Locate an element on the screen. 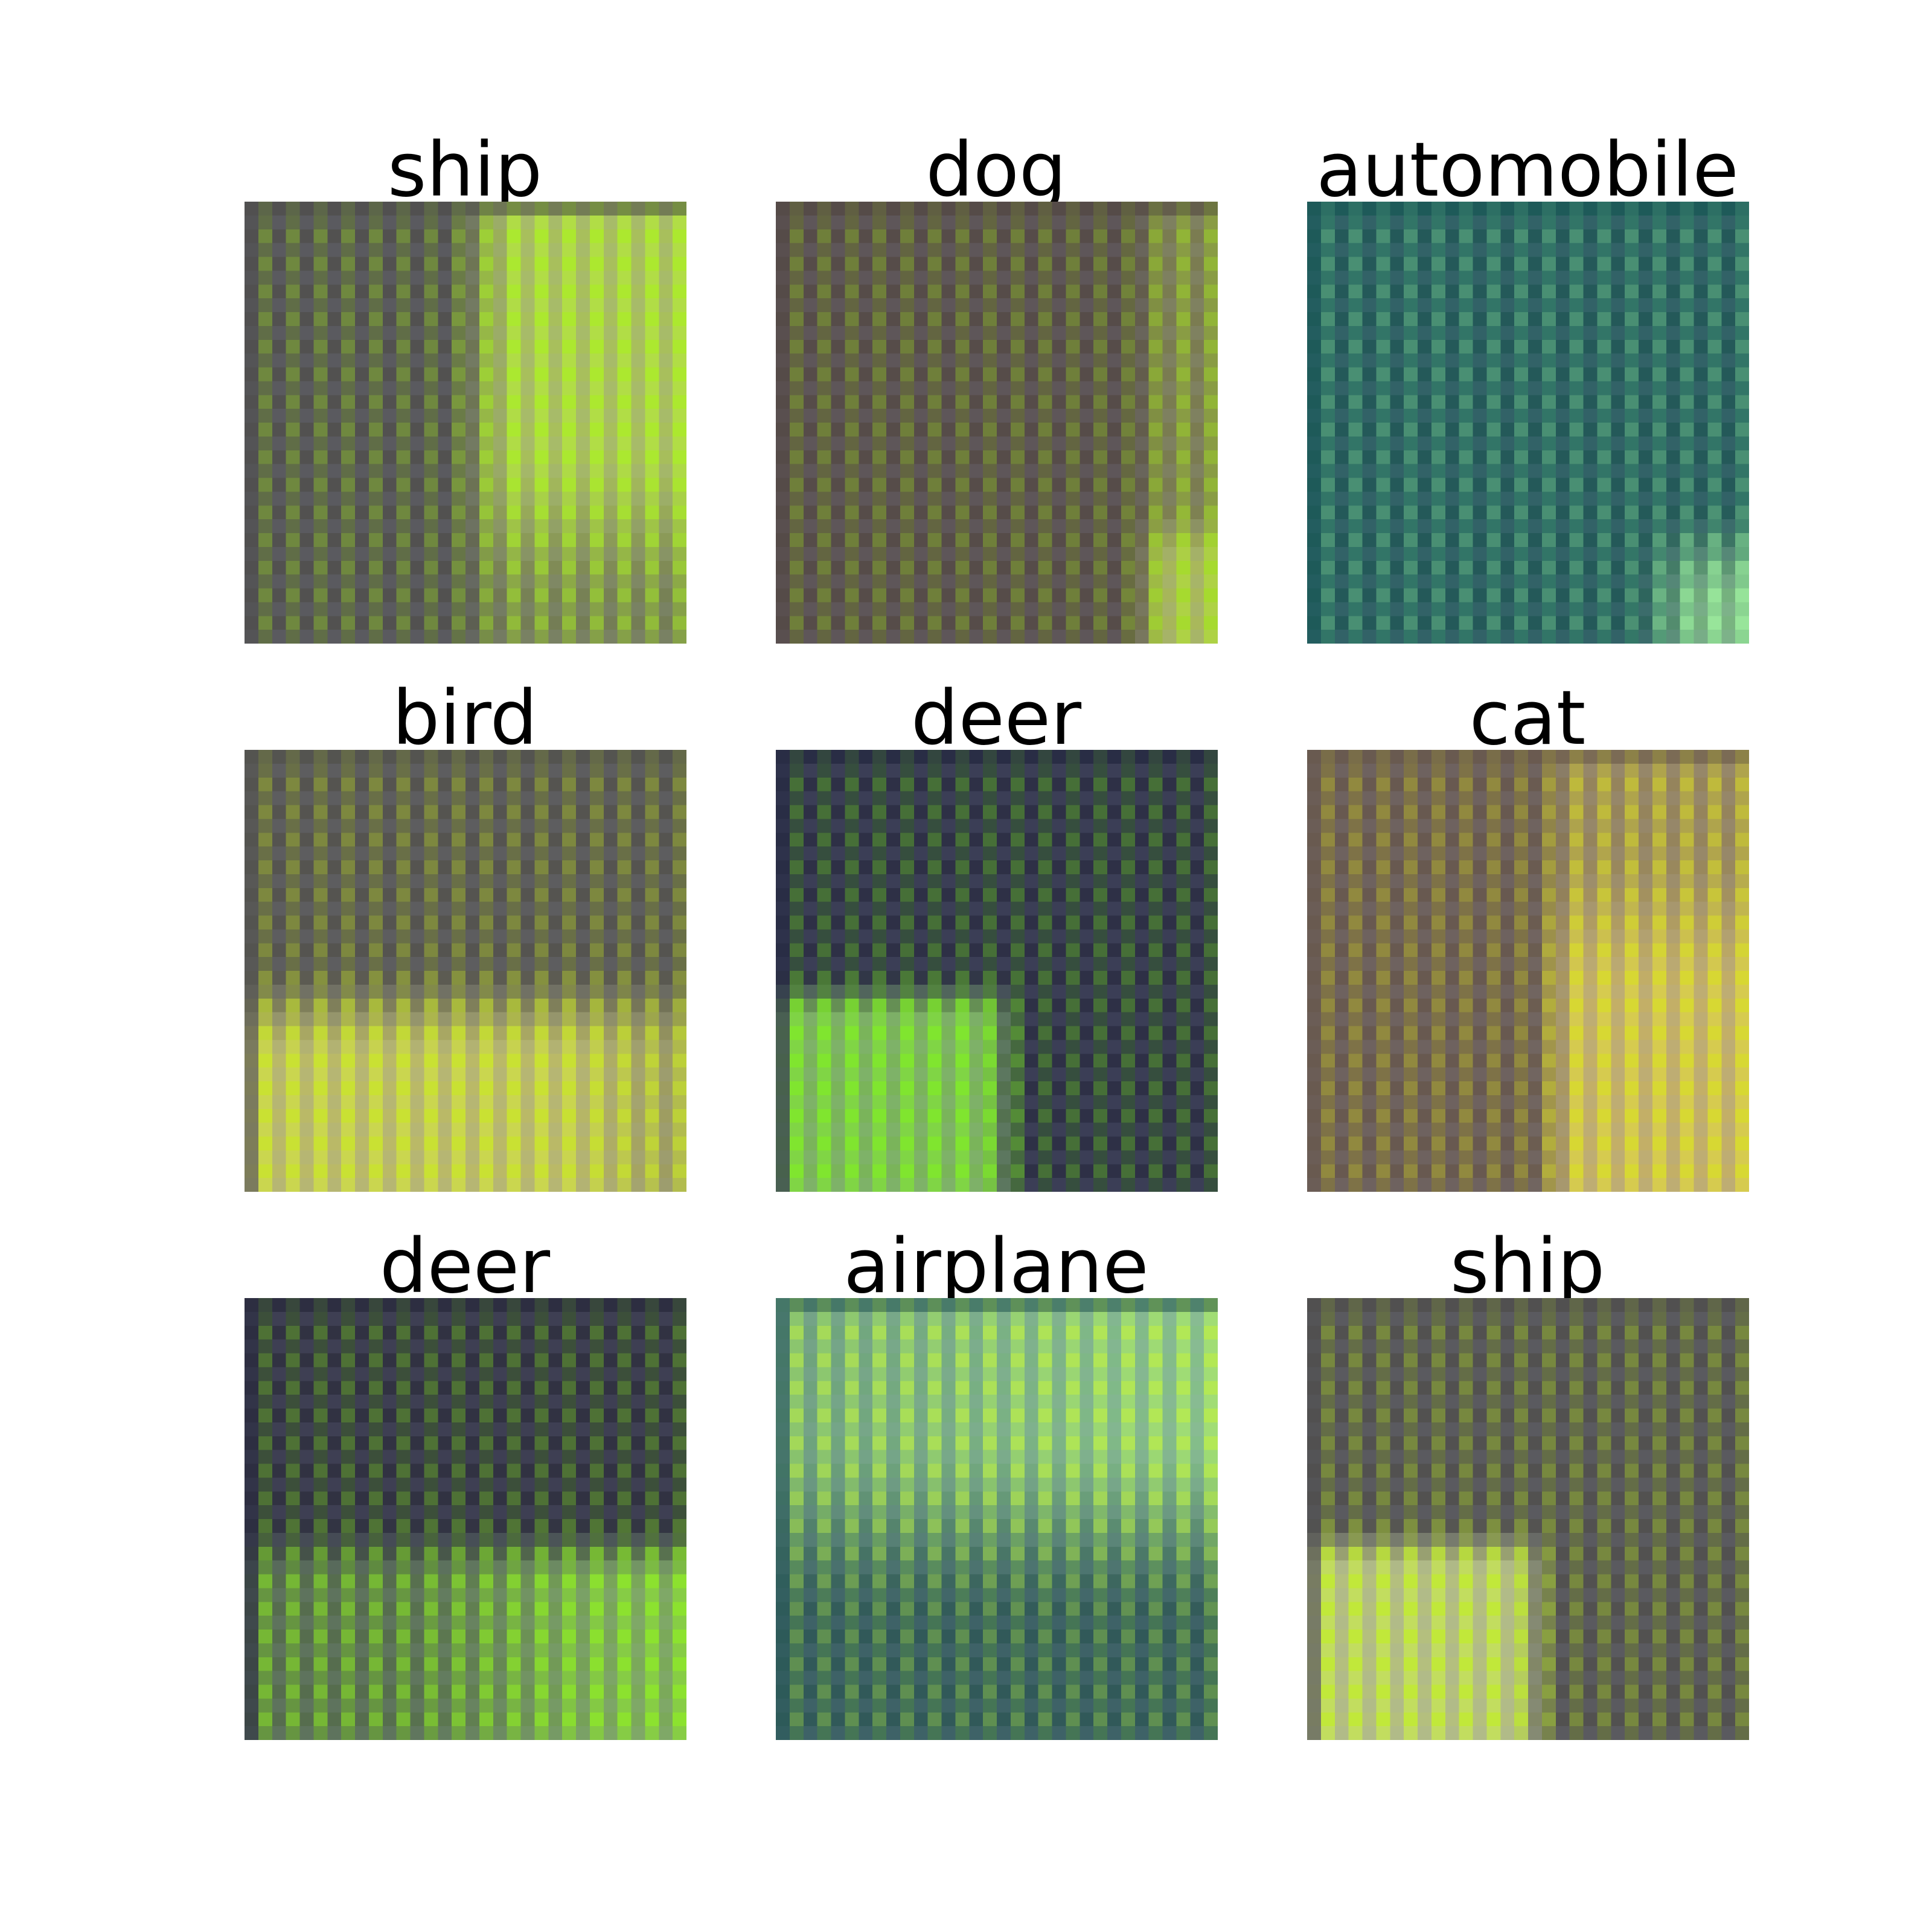  image-title: airplane is located at coordinates (996, 1267).